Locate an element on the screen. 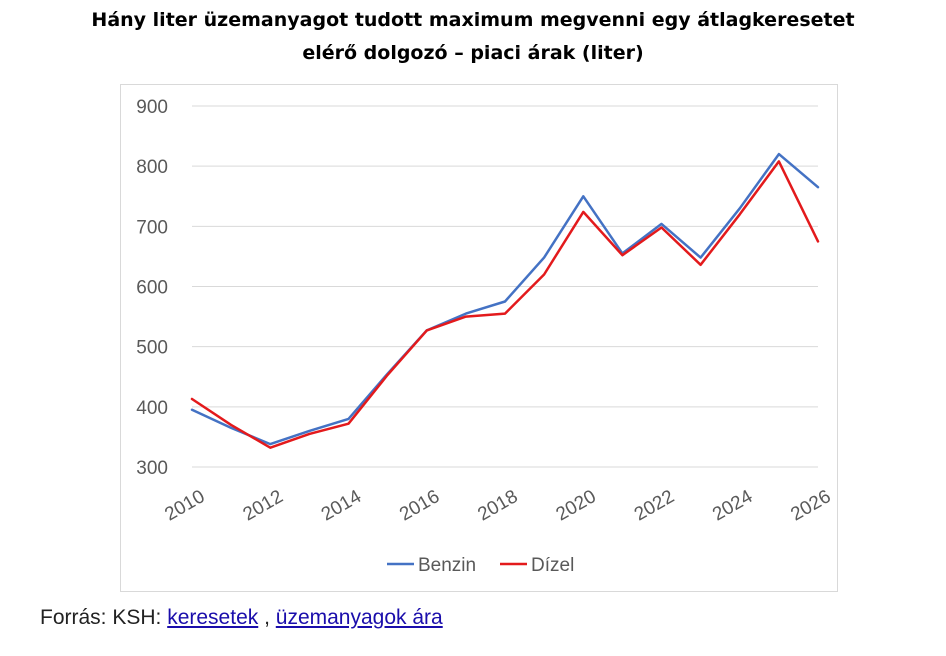 The image size is (946, 656). y-tick-label: 500 is located at coordinates (152, 348).